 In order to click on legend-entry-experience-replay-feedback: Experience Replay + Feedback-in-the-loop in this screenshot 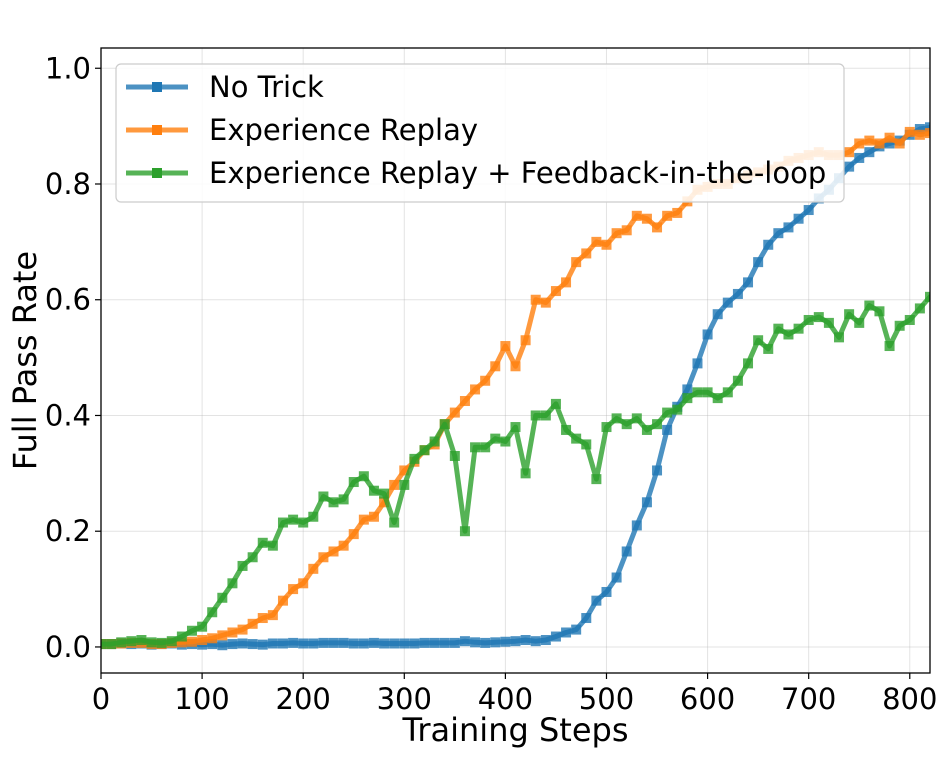, I will do `click(476, 173)`.